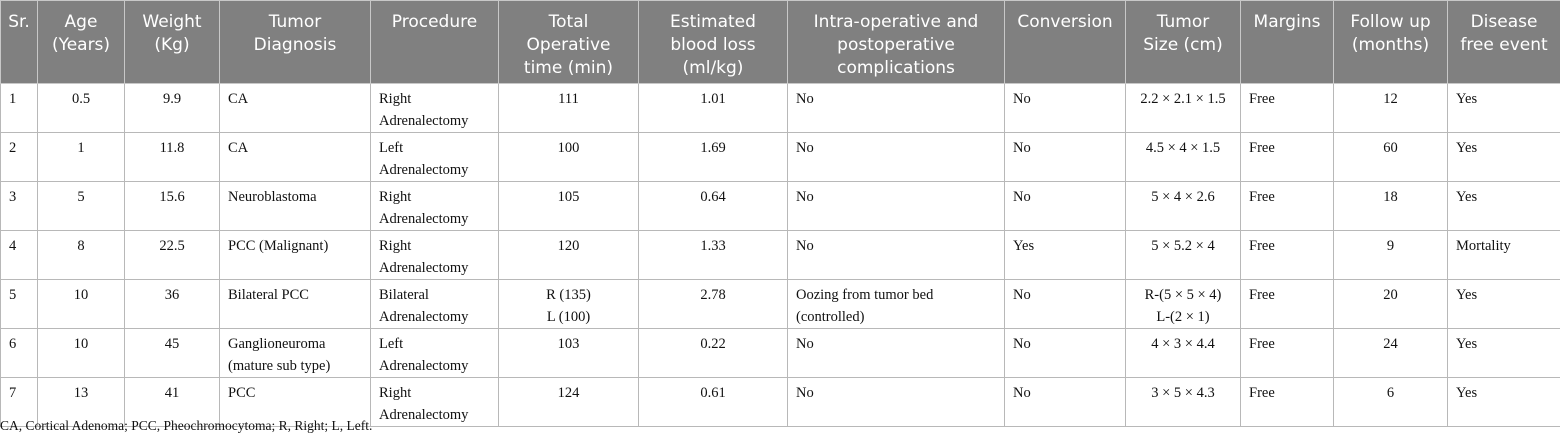 The image size is (1560, 436). Describe the element at coordinates (295, 22) in the screenshot. I see `cell-line: Tumor` at that location.